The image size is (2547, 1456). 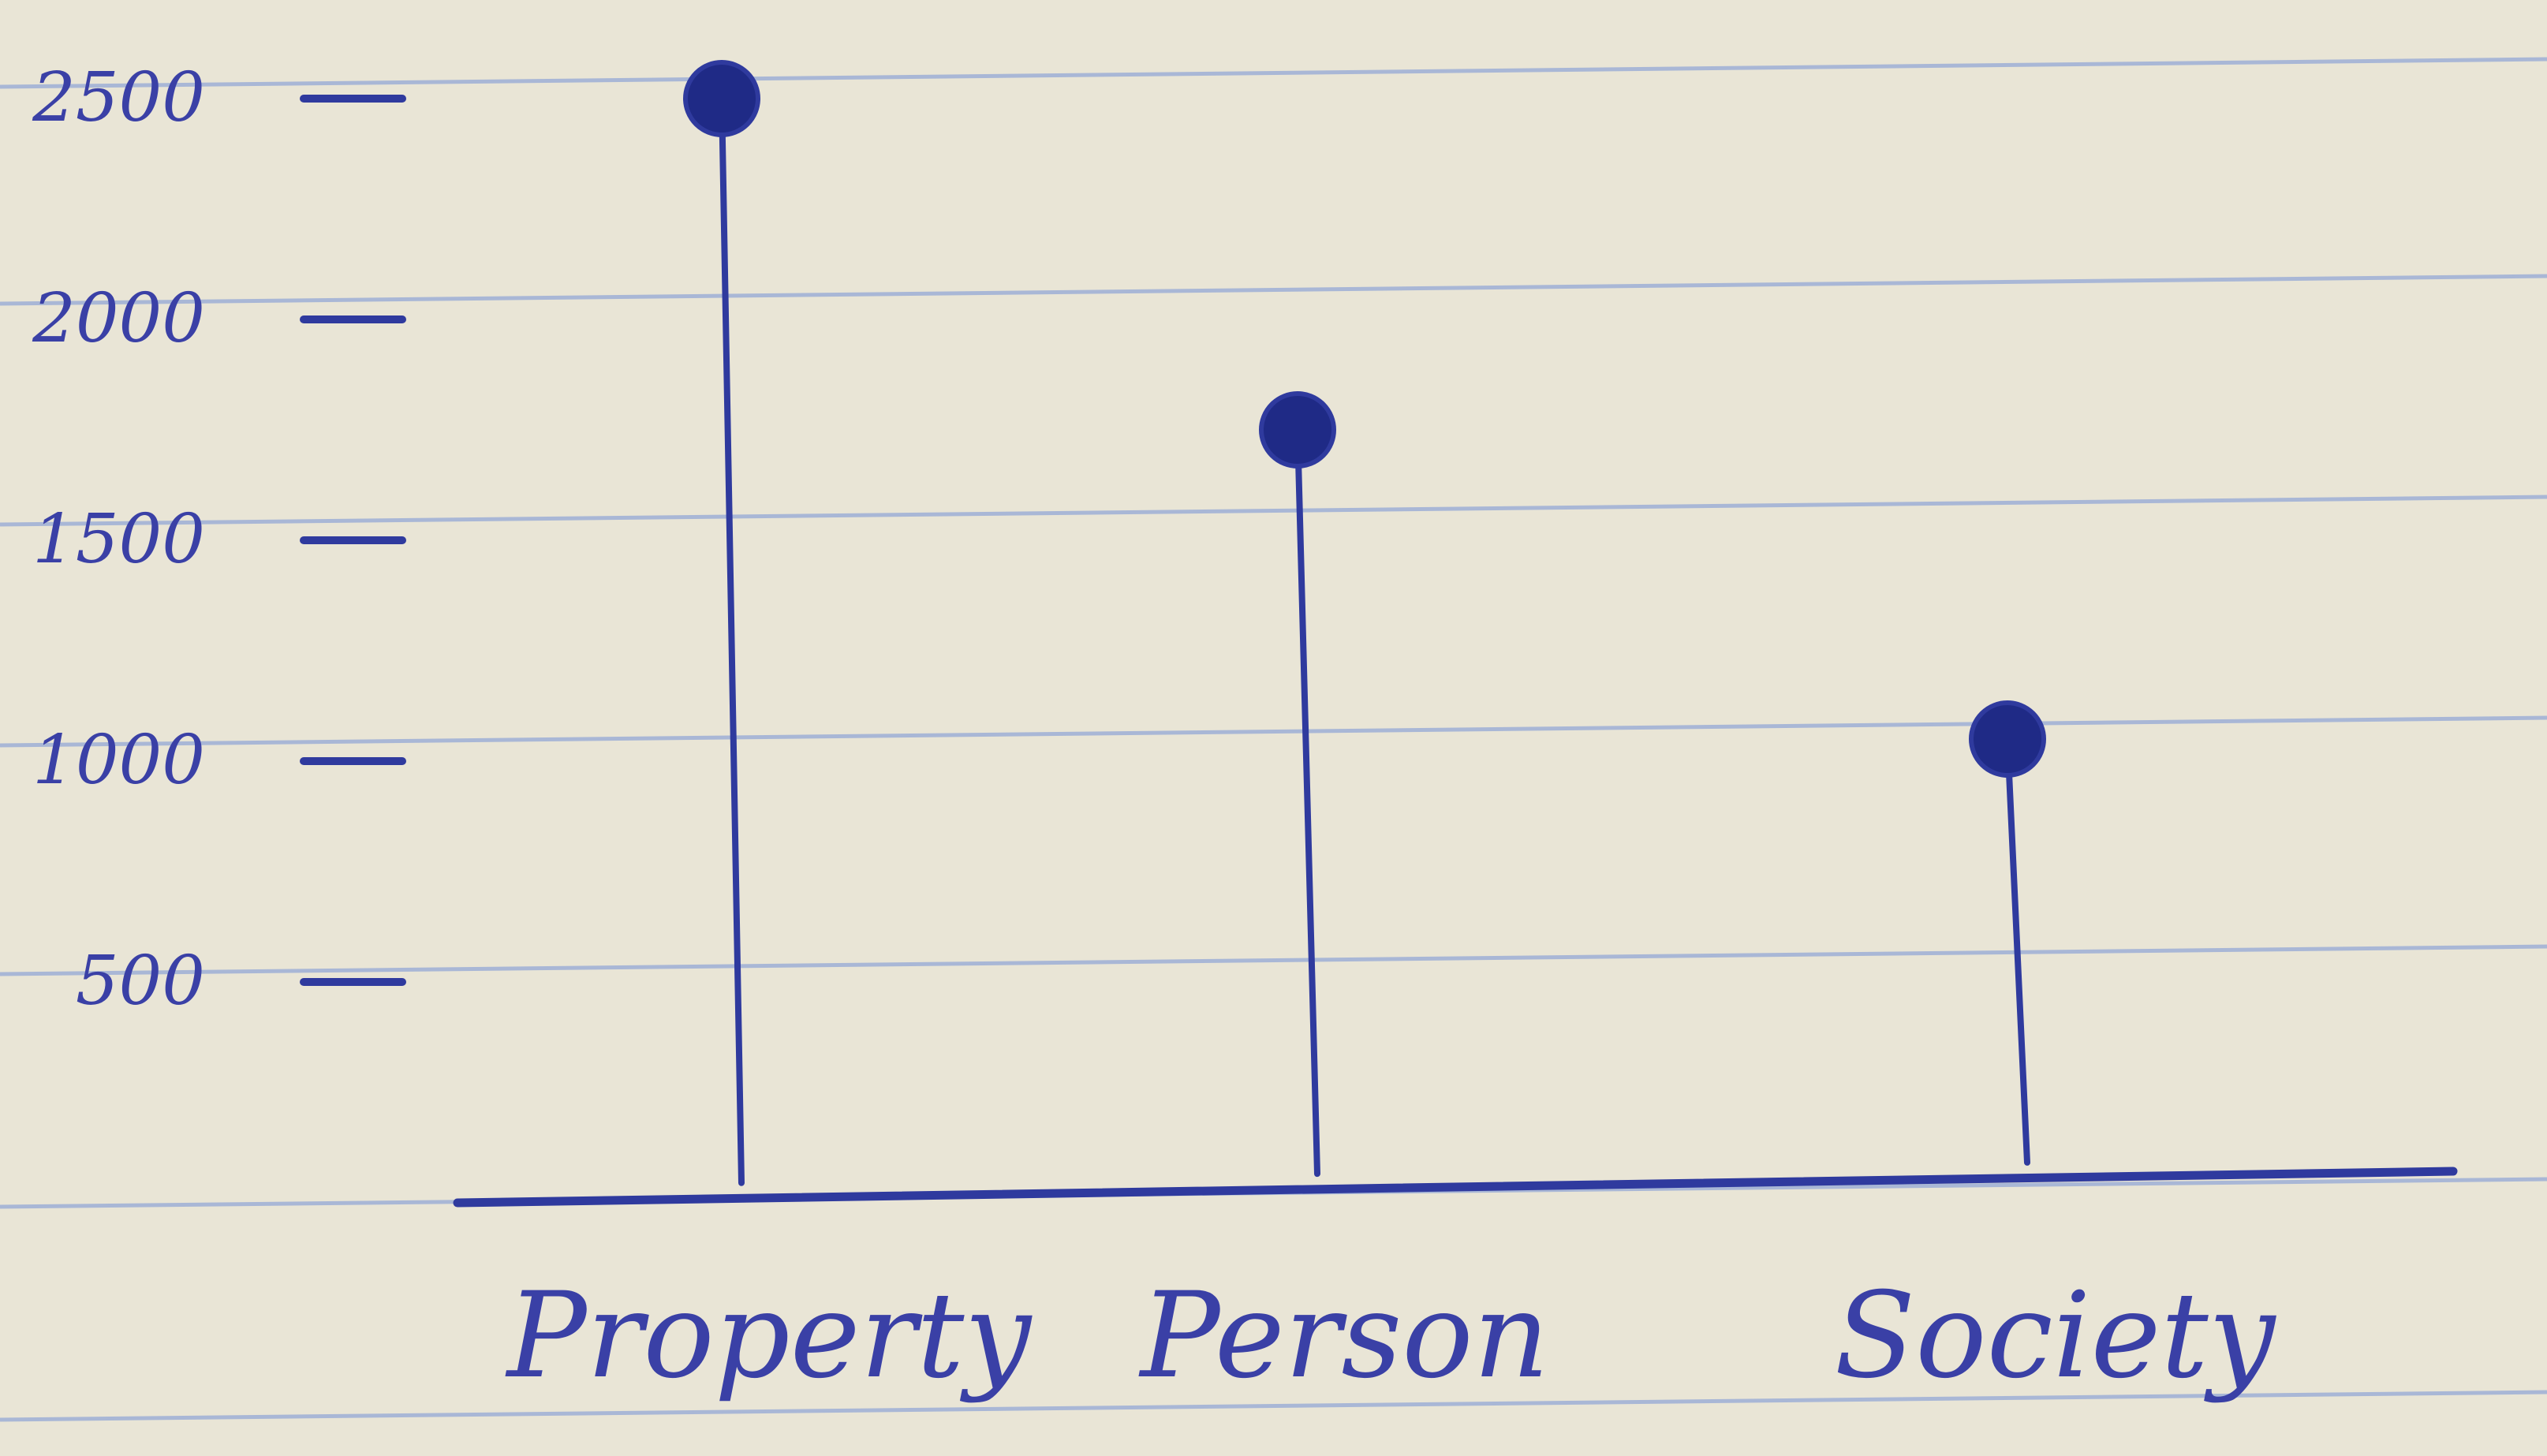 What do you see at coordinates (118, 539) in the screenshot?
I see `y-tick-label: 1500` at bounding box center [118, 539].